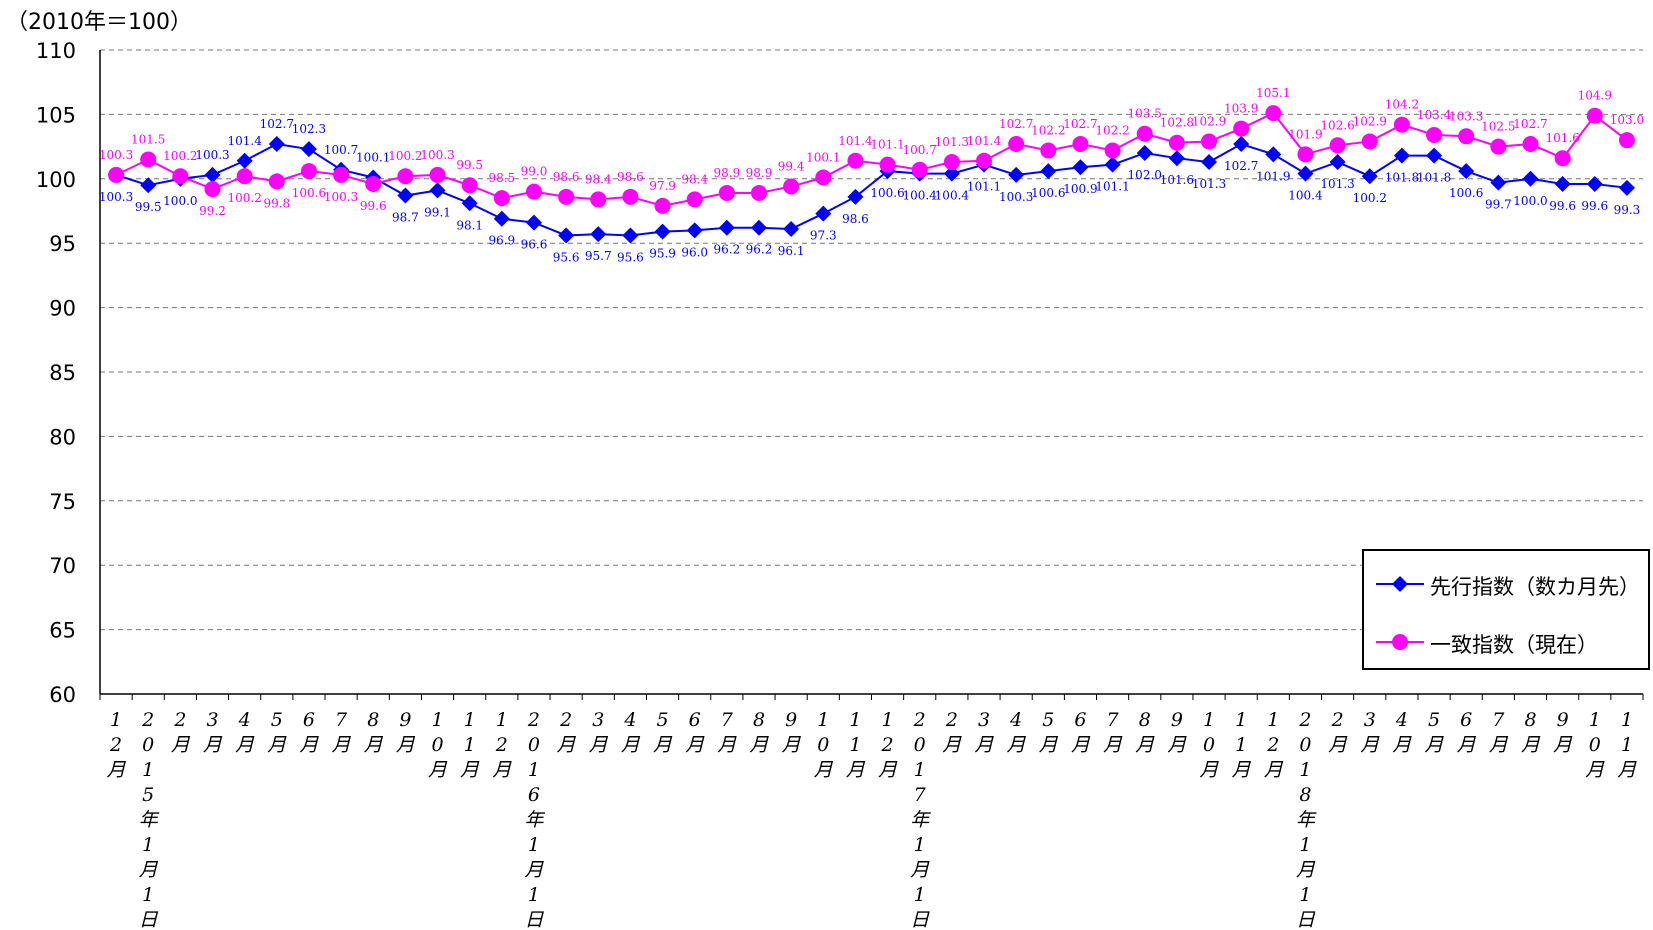 The width and height of the screenshot is (1653, 930). I want to click on data-label-leading: 101.6, so click(1177, 180).